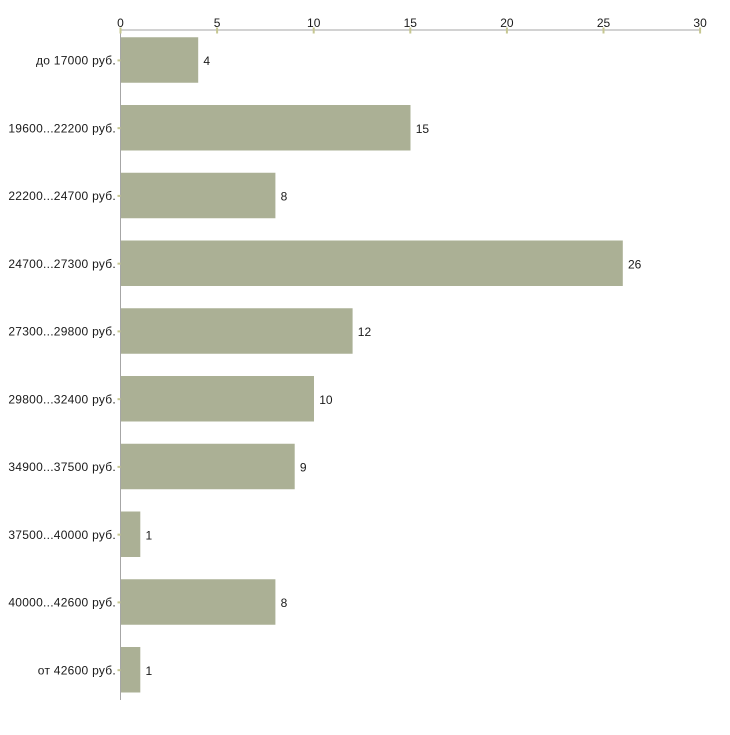 The height and width of the screenshot is (735, 730). What do you see at coordinates (635, 264) in the screenshot?
I see `svg-text: 26` at bounding box center [635, 264].